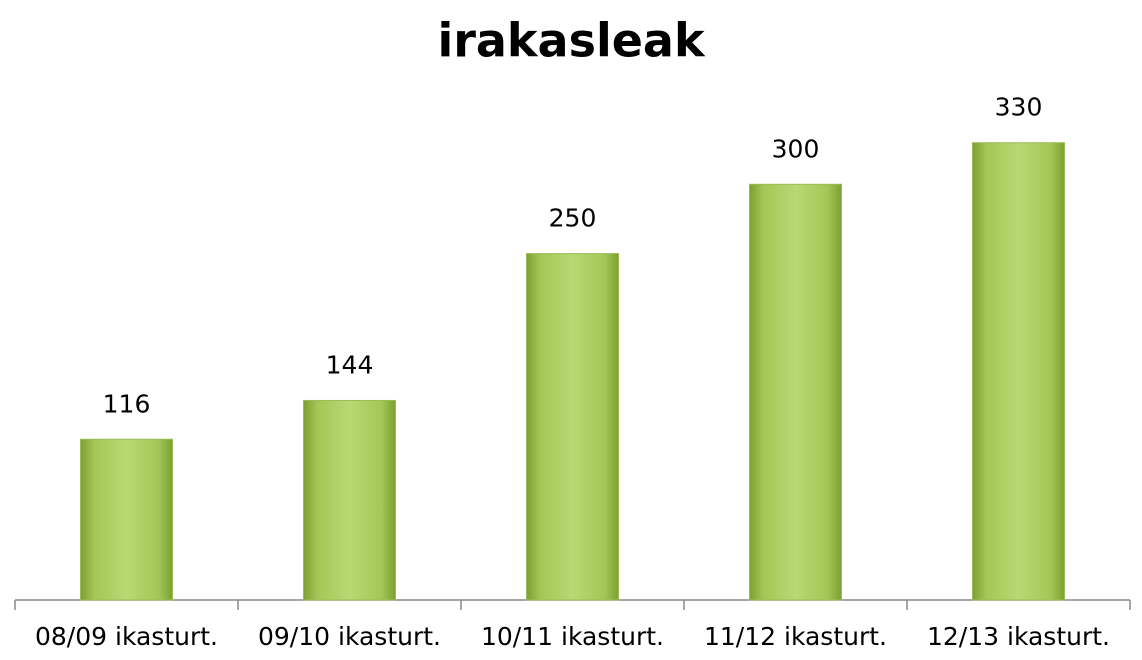 The height and width of the screenshot is (660, 1142). I want to click on x-tick-label: 10/11 ikasturt., so click(572, 636).